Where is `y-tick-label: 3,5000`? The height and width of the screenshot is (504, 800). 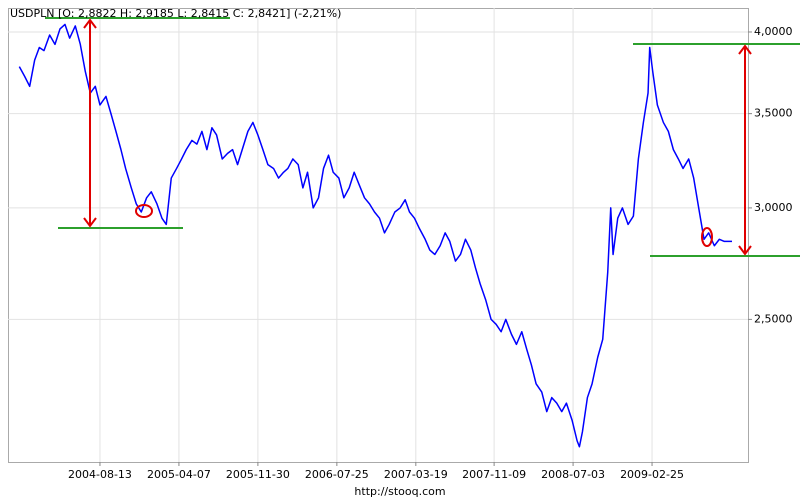 y-tick-label: 3,5000 is located at coordinates (773, 113).